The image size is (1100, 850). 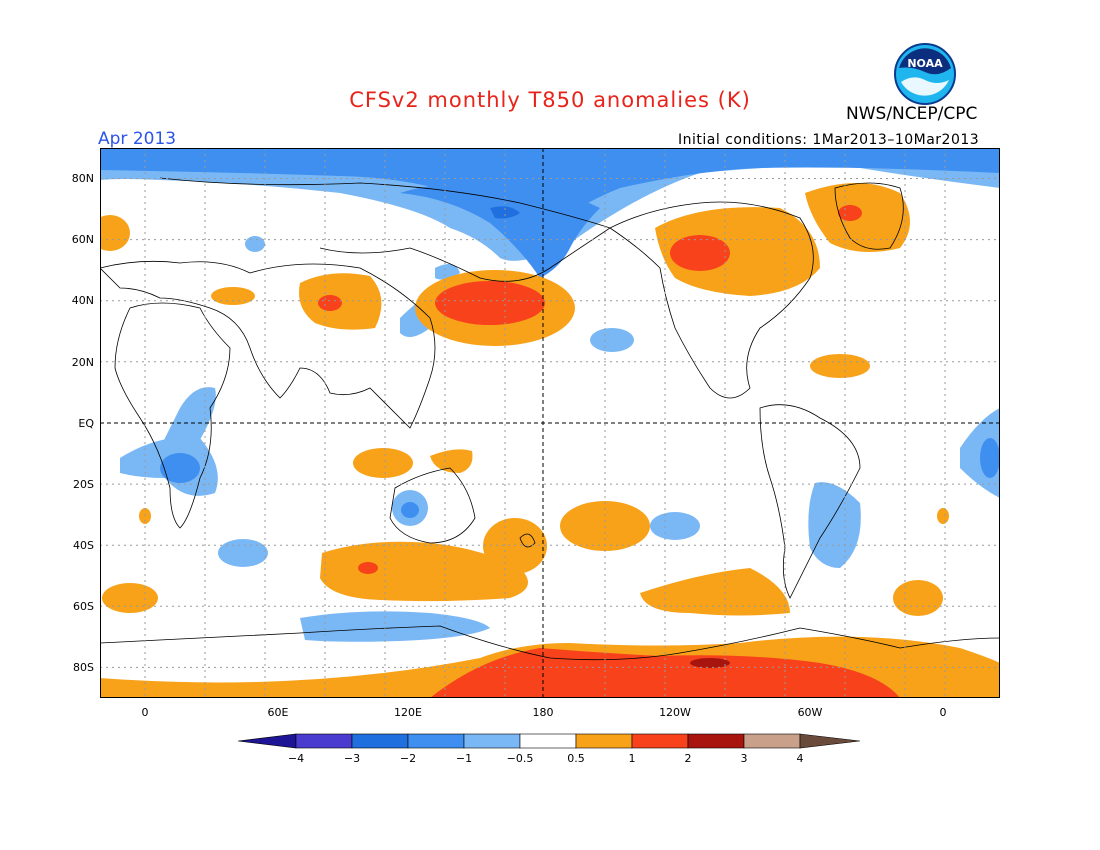 What do you see at coordinates (925, 63) in the screenshot?
I see `logo-text: NOAA` at bounding box center [925, 63].